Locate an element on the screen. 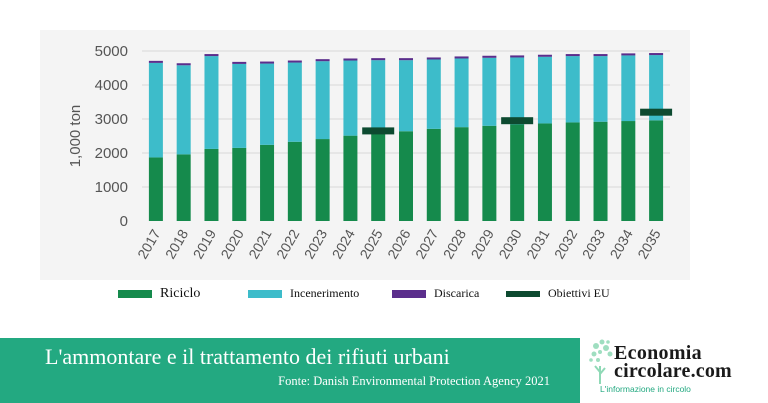 This screenshot has height=403, width=768. bar-incenerimento-2030 is located at coordinates (517, 91).